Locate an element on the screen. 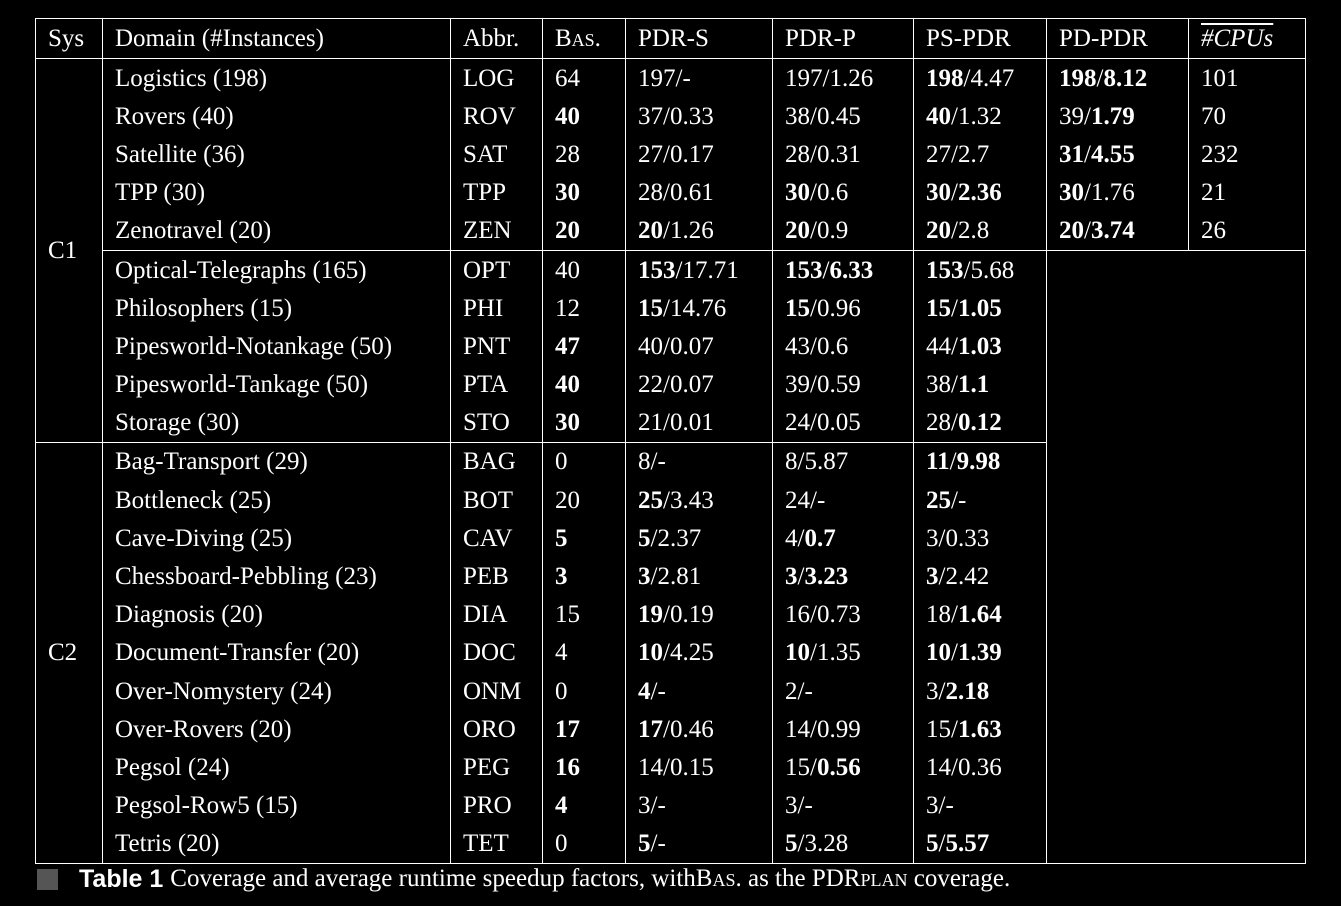 The height and width of the screenshot is (906, 1341). pdr-s-cell: 17/0.46 is located at coordinates (699, 729).